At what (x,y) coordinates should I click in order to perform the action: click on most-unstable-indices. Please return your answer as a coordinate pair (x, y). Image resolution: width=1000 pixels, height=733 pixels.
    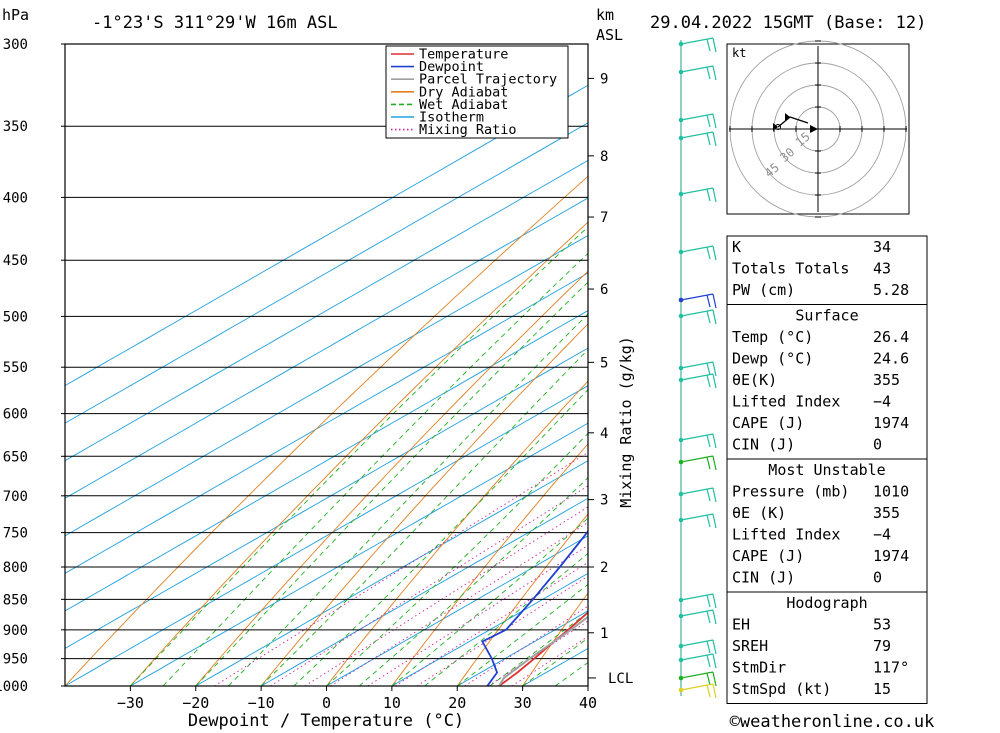
    Looking at the image, I should click on (827, 525).